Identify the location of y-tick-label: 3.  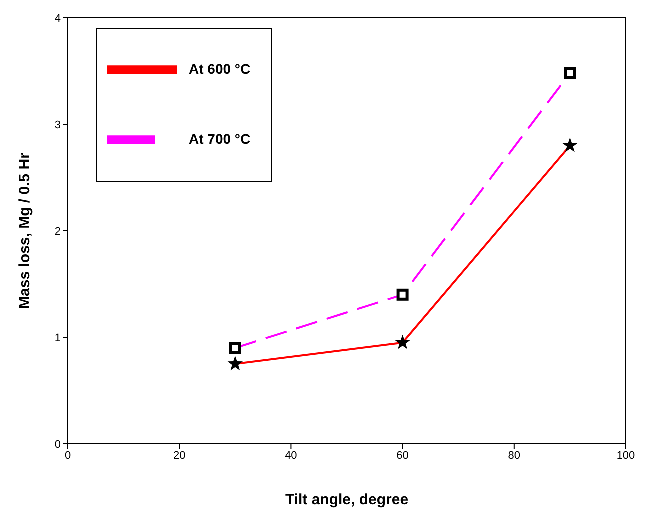
(57, 125).